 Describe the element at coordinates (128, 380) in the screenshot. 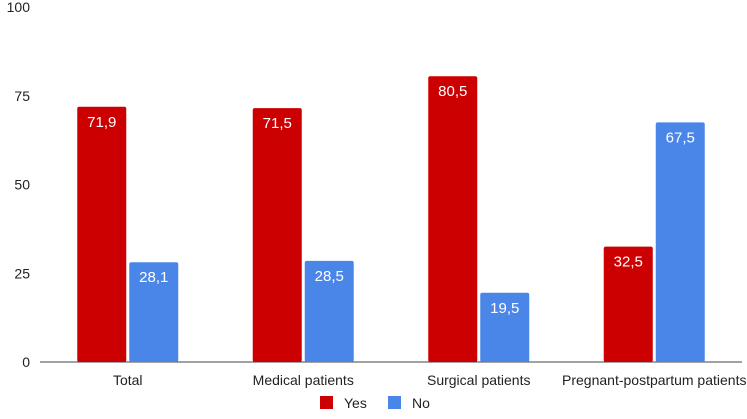

I see `x-category-label: Total` at that location.